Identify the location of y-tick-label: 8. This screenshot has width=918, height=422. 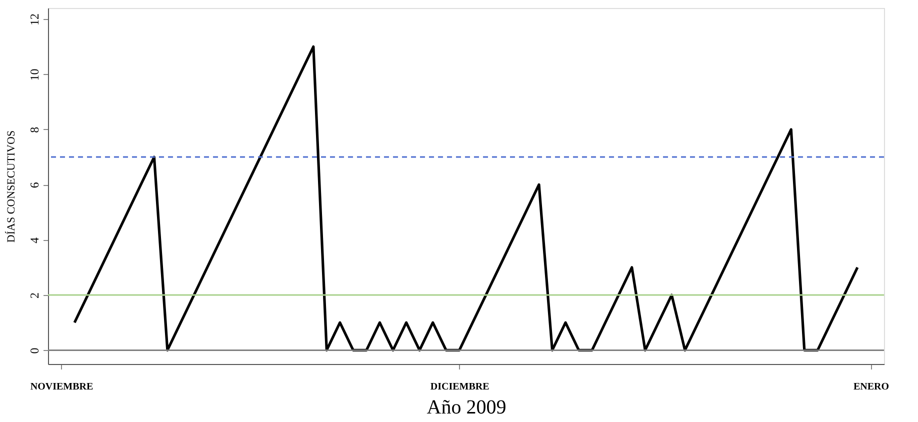
(35, 129).